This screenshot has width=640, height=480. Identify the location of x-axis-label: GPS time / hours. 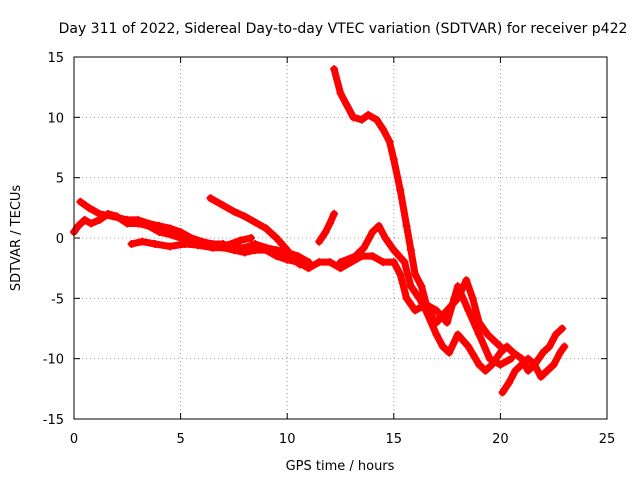
(340, 466).